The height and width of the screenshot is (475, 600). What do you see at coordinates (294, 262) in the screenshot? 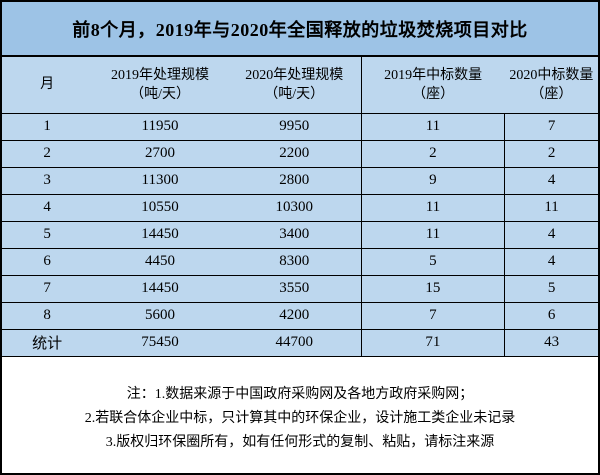
I see `table-cell: 8300` at bounding box center [294, 262].